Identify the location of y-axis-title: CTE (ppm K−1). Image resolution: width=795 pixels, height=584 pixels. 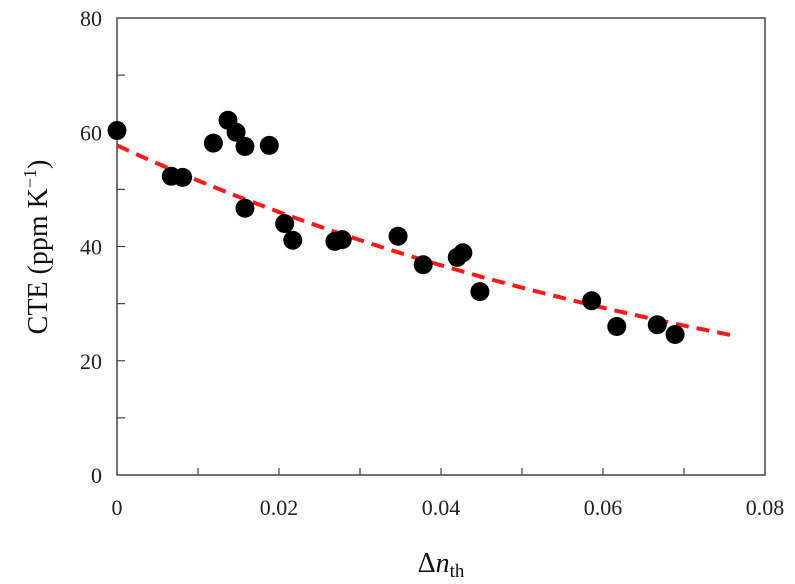
(37, 247).